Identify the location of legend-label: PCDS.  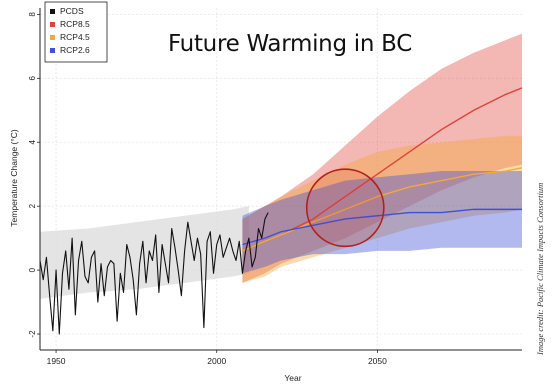
(72, 11).